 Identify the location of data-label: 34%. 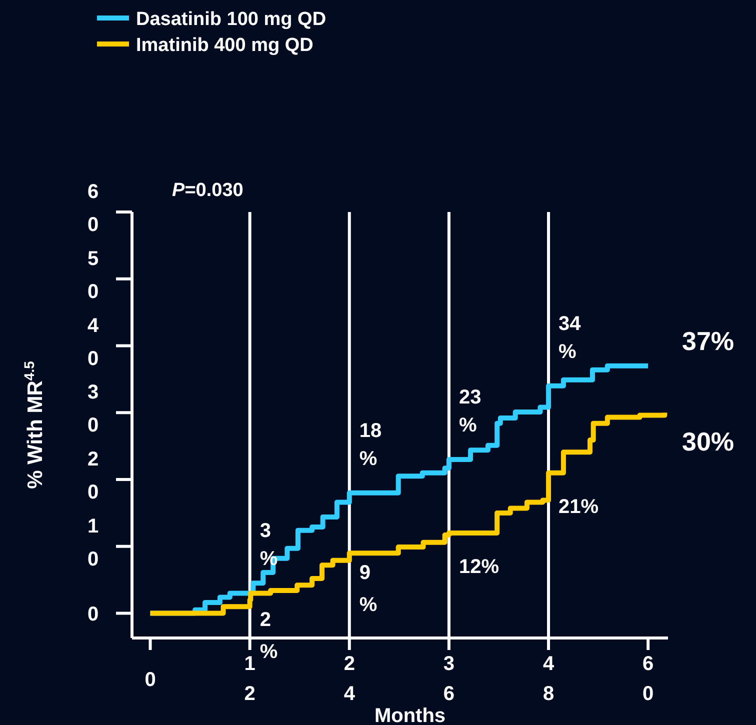
(570, 337).